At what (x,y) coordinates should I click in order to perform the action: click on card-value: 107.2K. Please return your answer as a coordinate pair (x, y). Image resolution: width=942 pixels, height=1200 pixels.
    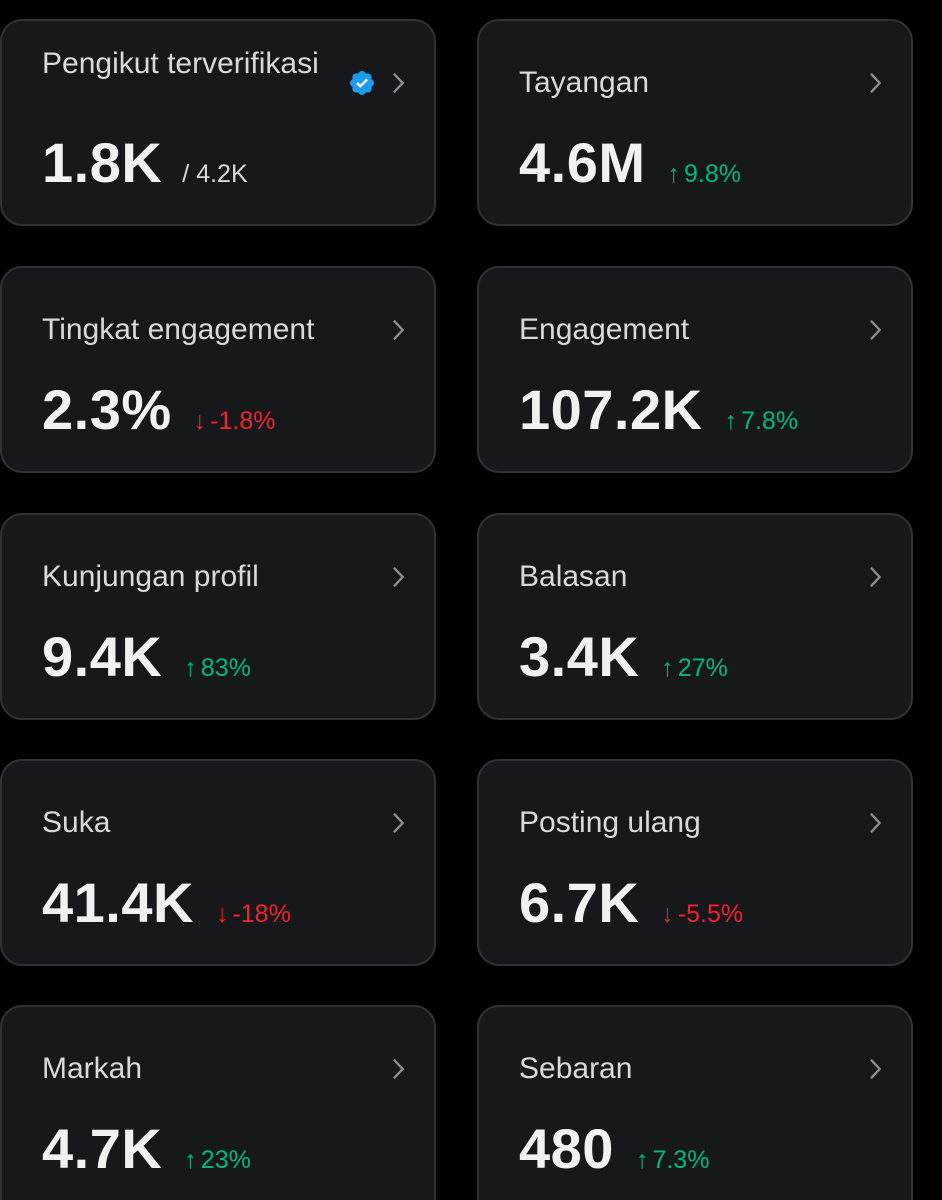
    Looking at the image, I should click on (611, 409).